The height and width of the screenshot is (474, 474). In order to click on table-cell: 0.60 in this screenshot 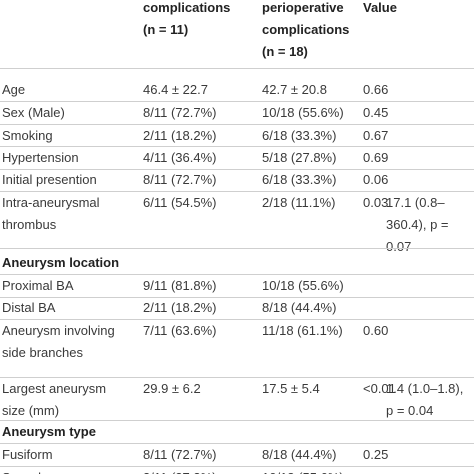, I will do `click(376, 330)`.